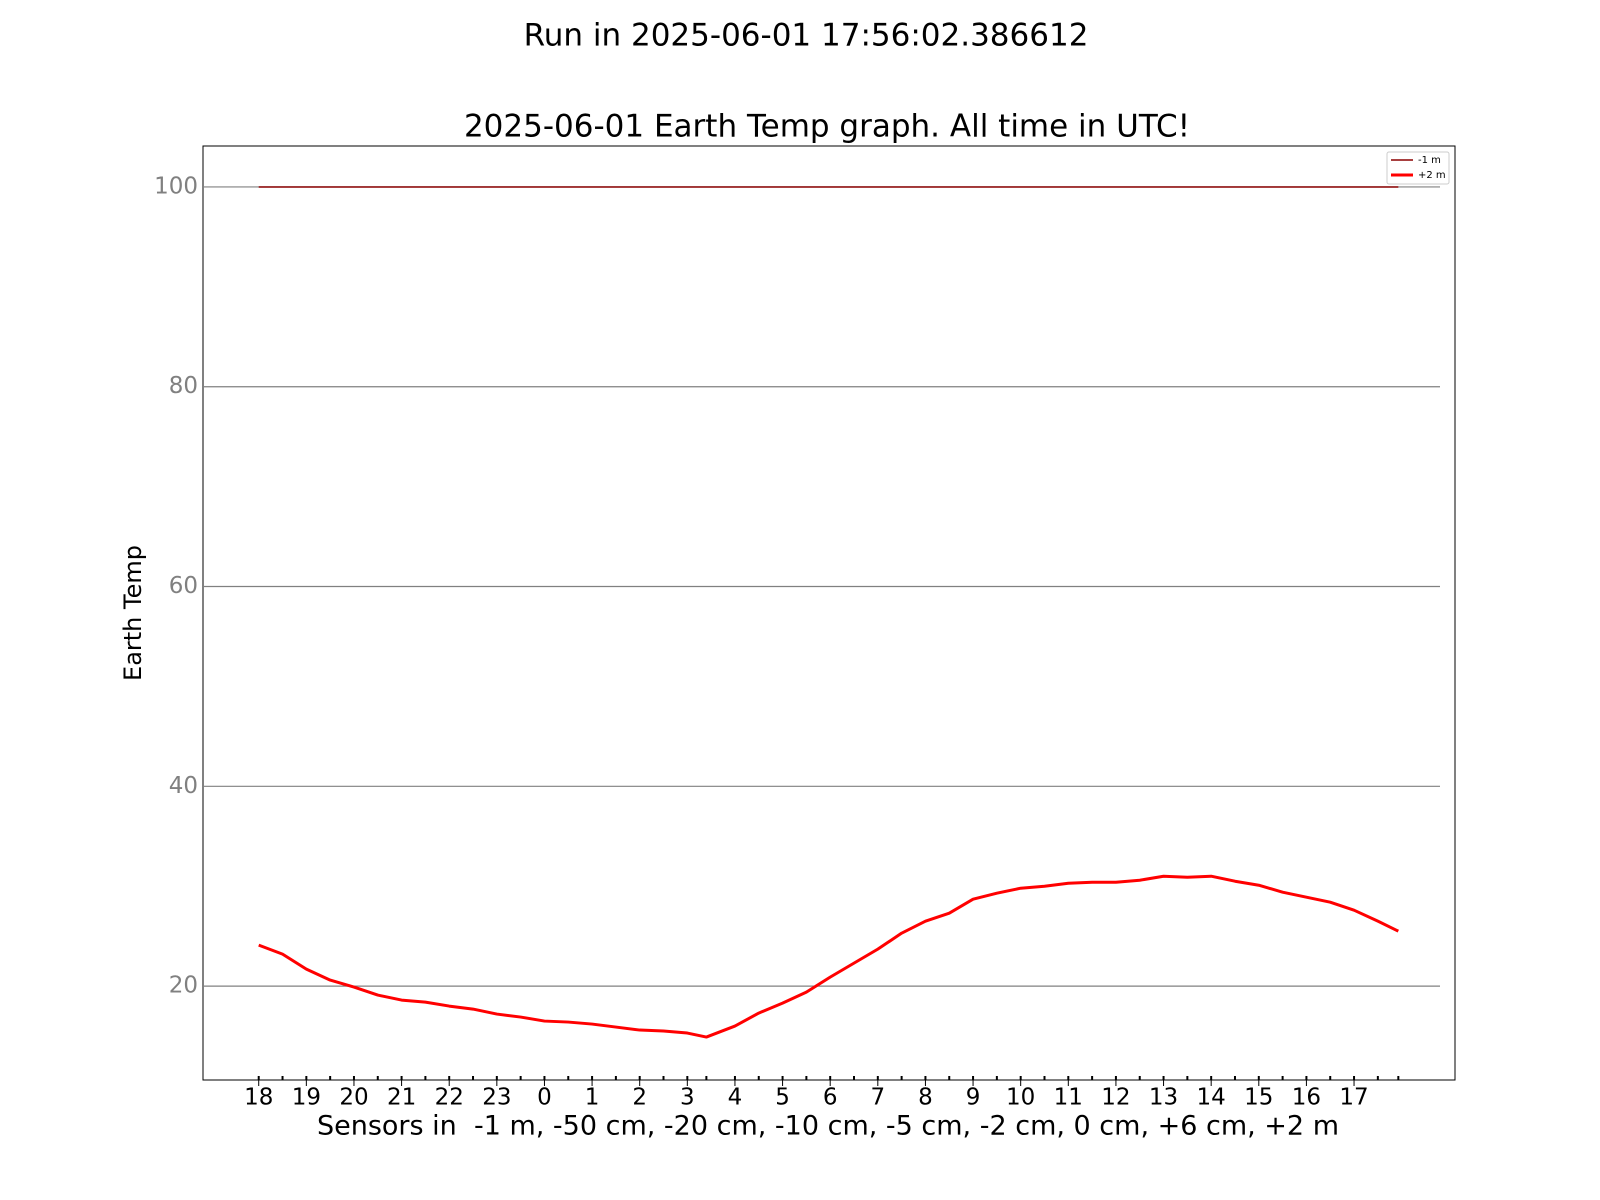 The height and width of the screenshot is (1200, 1600). I want to click on x-tick-label: 18, so click(258, 1098).